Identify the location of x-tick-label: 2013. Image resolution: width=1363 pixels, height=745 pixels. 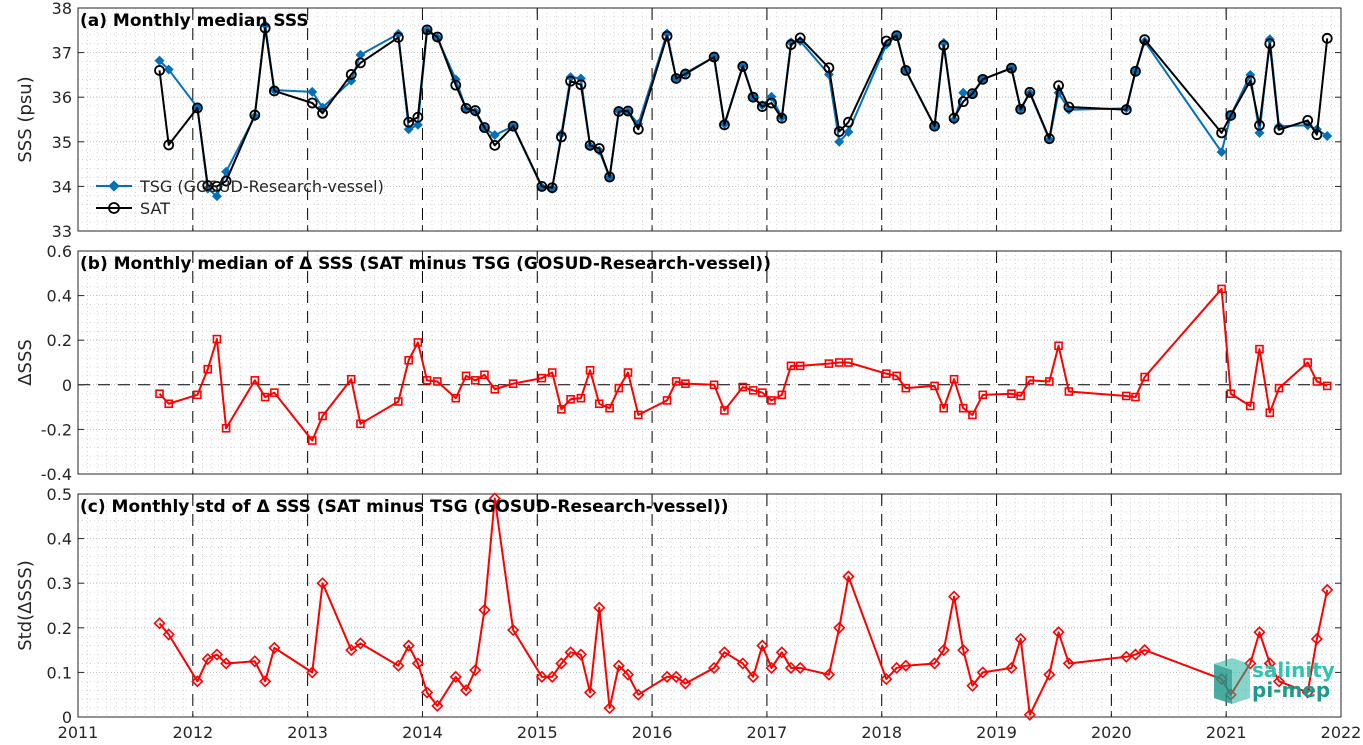
(307, 732).